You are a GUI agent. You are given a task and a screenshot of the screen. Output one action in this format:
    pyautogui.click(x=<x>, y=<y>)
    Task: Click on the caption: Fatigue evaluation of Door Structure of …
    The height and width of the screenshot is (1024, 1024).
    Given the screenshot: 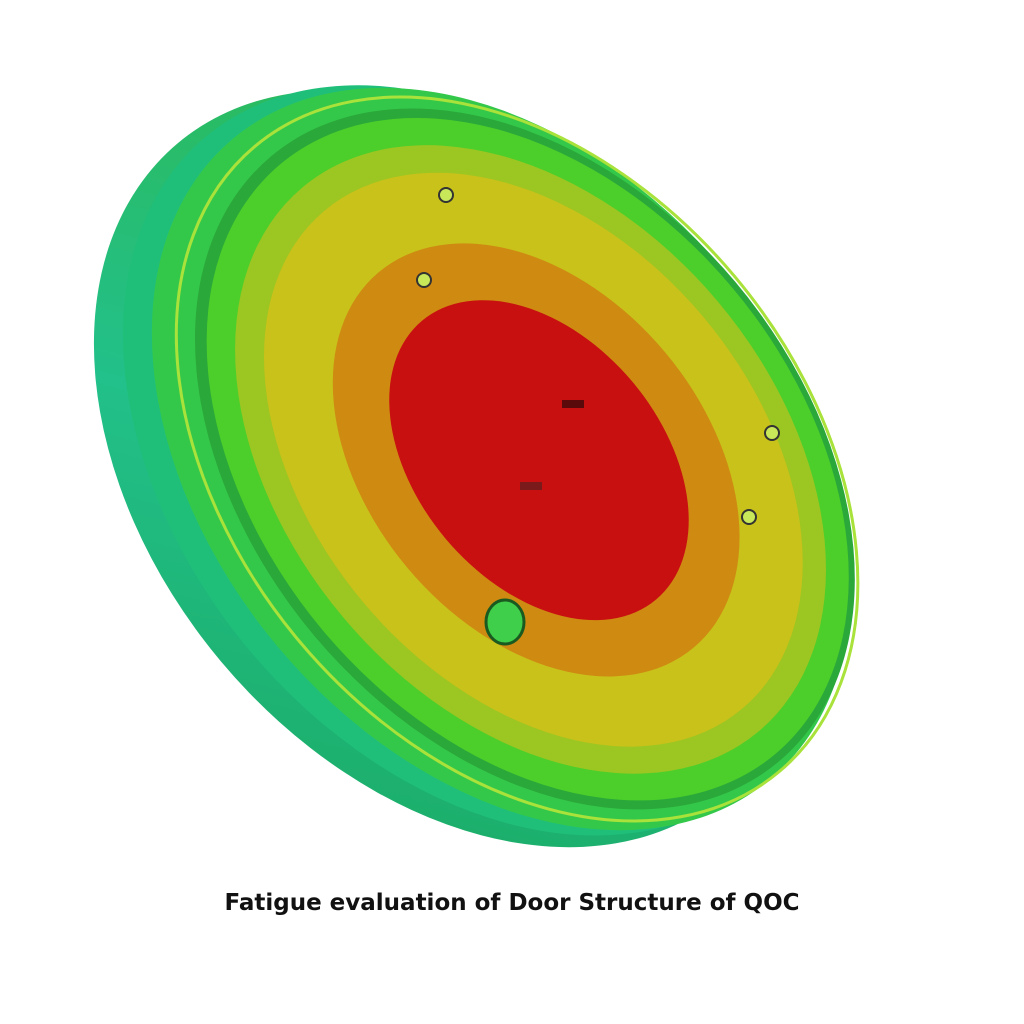 What is the action you would take?
    pyautogui.click(x=512, y=903)
    